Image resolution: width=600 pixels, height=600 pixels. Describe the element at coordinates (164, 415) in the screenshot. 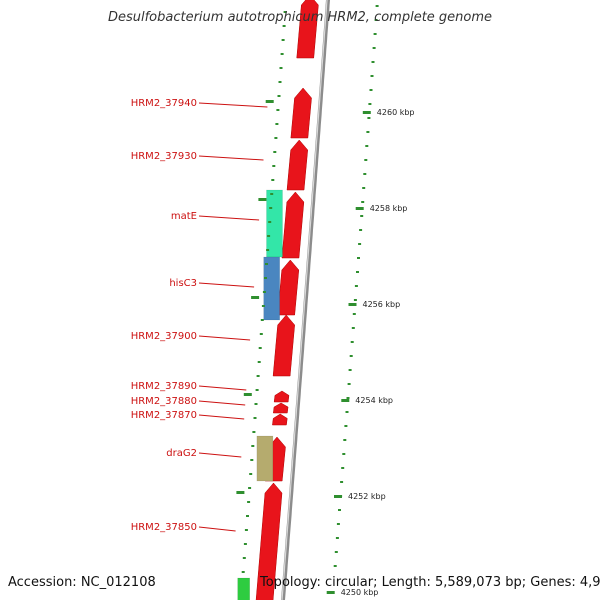

I see `gene-label: HRM2_37870` at that location.